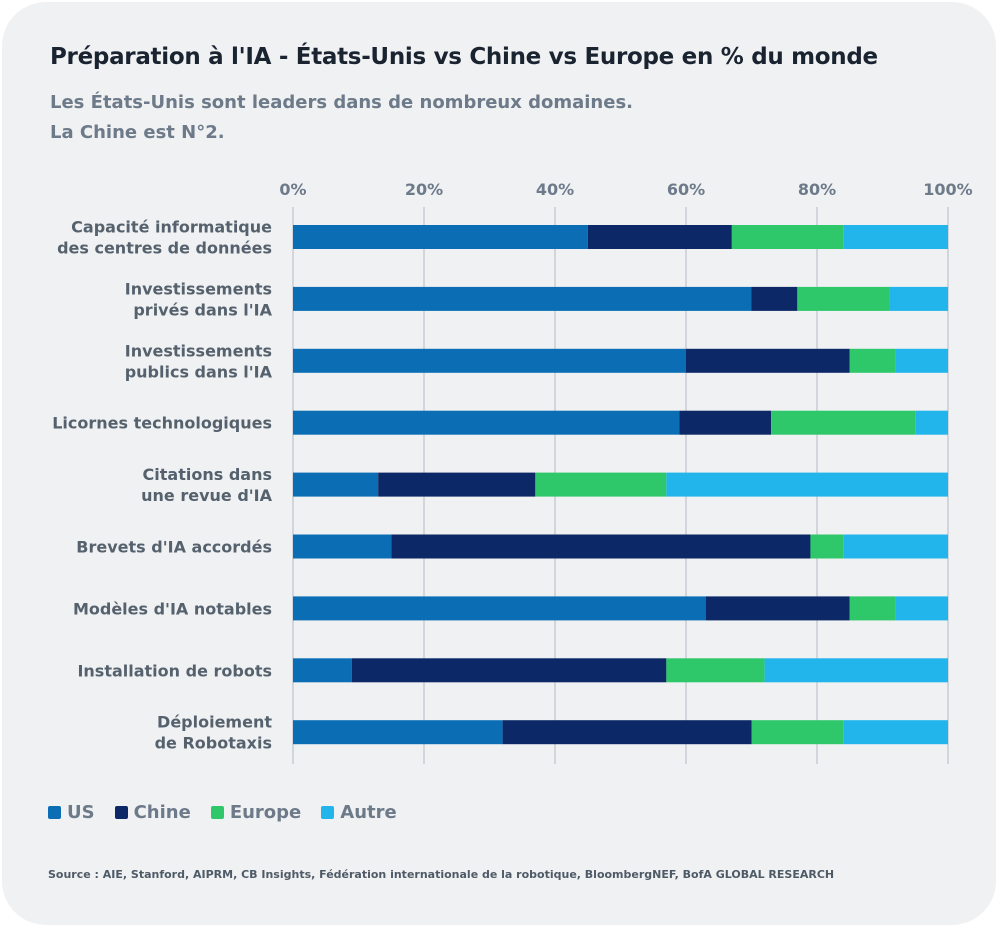  Describe the element at coordinates (817, 189) in the screenshot. I see `x-tick-label: 80%` at that location.